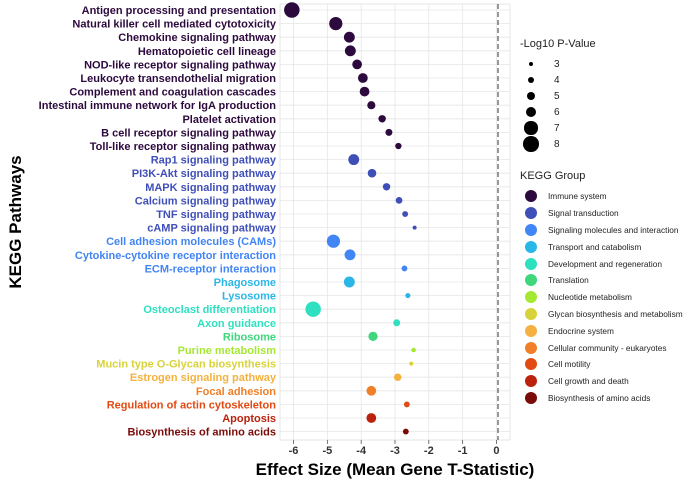  I want to click on group-legend-label: Transport and catabolism, so click(595, 246).